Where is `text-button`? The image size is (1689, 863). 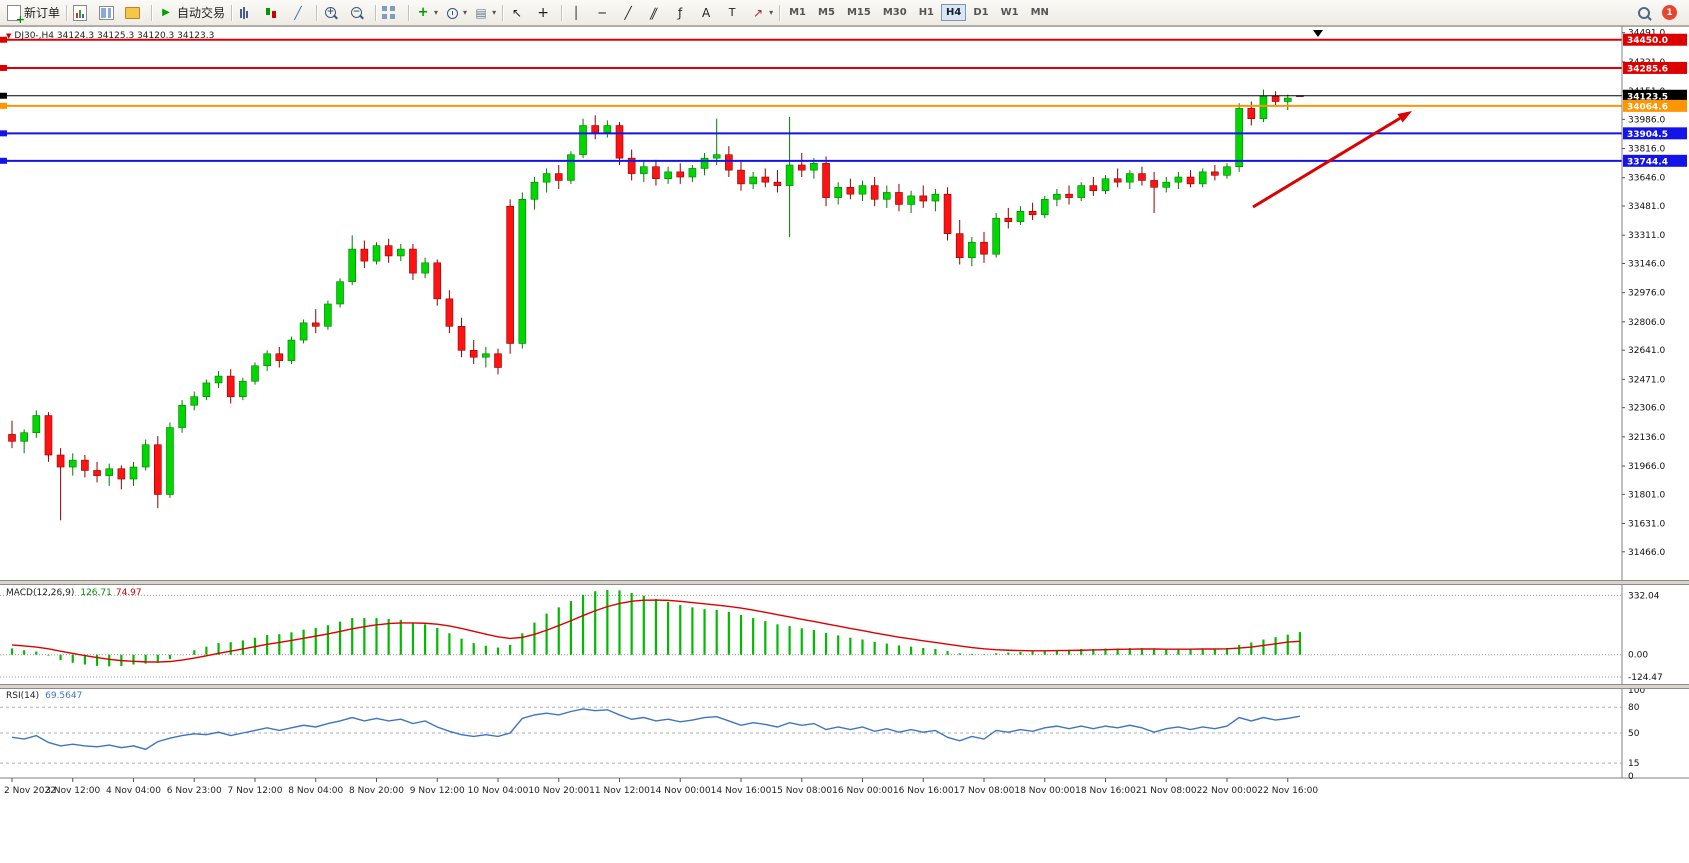 text-button is located at coordinates (708, 13).